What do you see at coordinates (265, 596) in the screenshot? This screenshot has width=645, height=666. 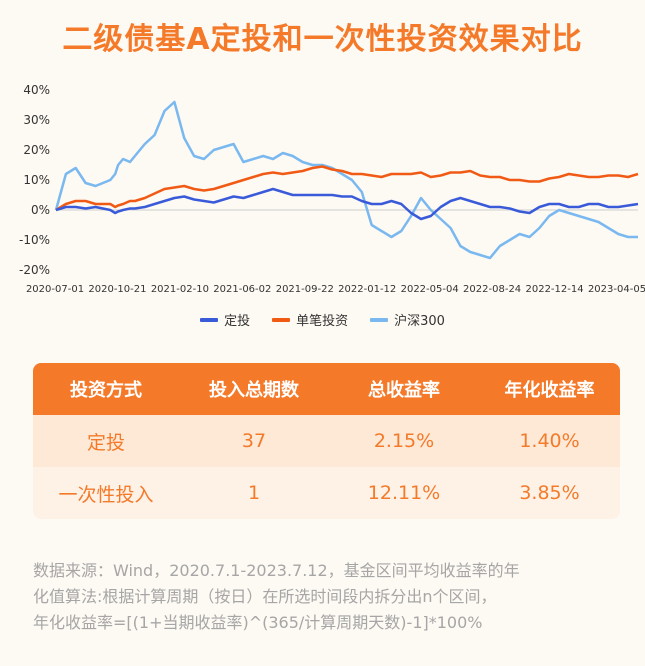 I see `footnote-line: 化值算法:根据计算周期（按日）在所选时间段内拆分出n个区间，` at bounding box center [265, 596].